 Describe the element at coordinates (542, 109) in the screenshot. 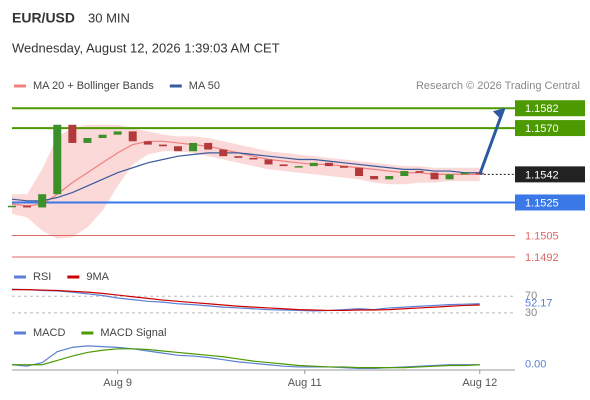

I see `level-label: 1.1582` at that location.